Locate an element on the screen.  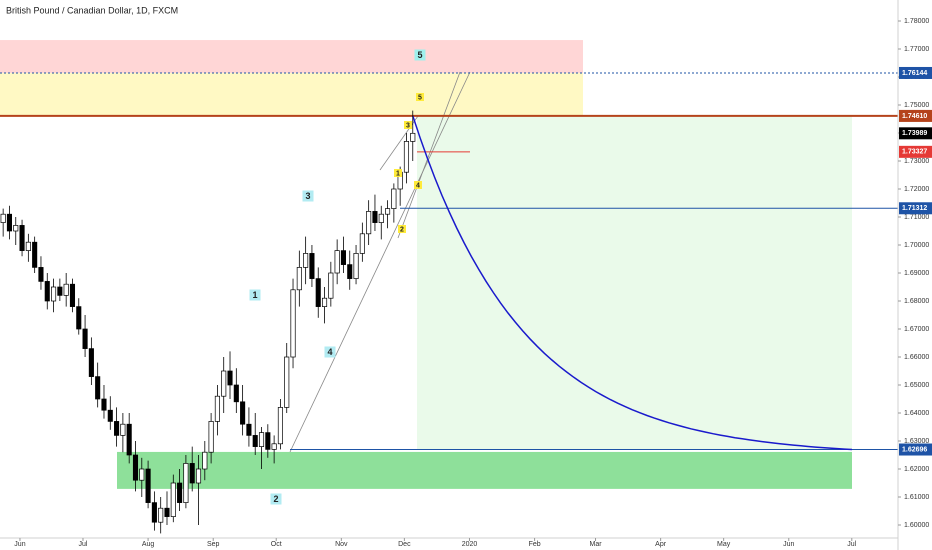
wave-label: 4 is located at coordinates (329, 352).